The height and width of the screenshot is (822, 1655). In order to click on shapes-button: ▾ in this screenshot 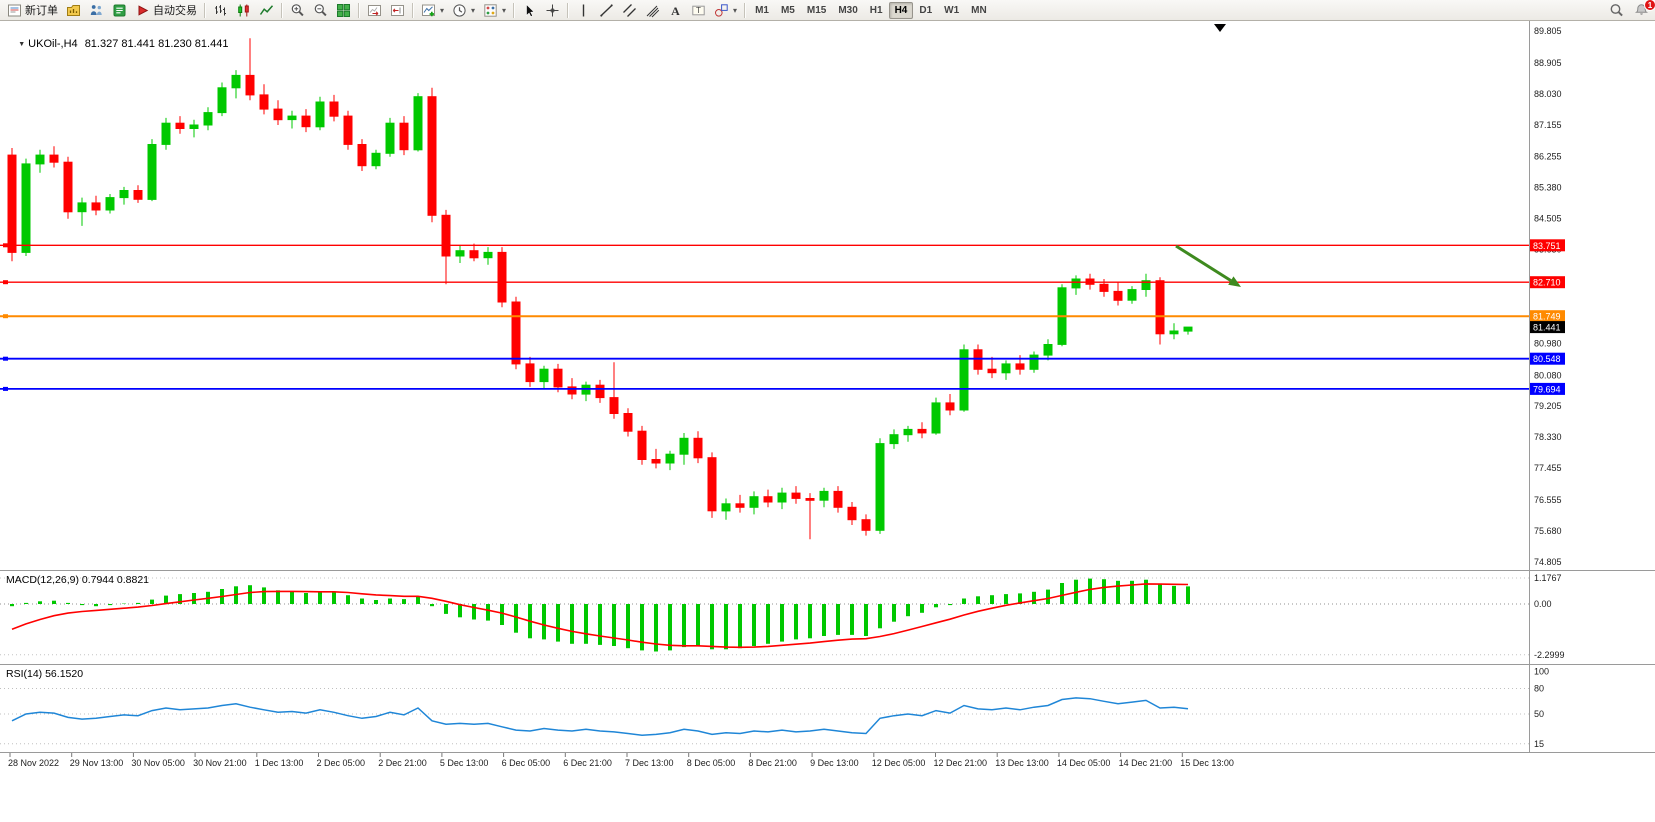, I will do `click(725, 10)`.